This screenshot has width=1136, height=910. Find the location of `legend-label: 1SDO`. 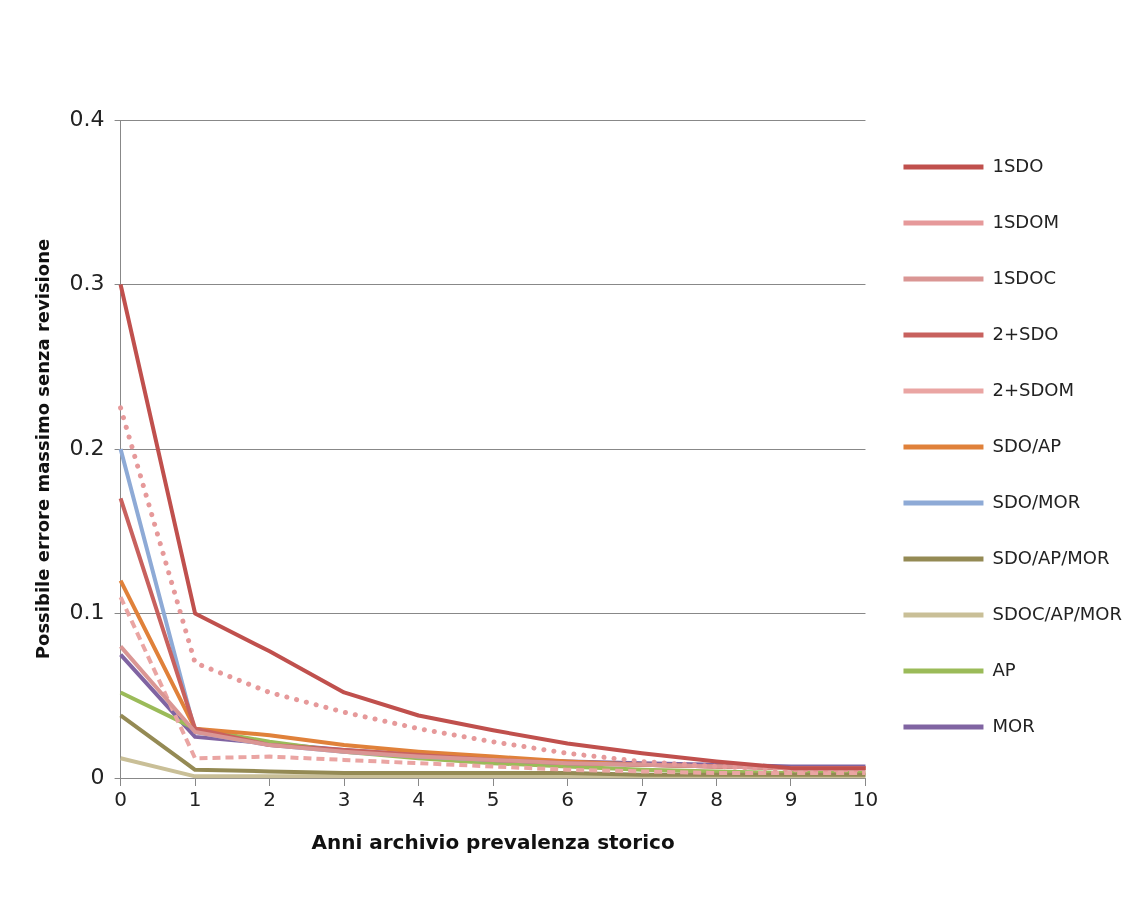

legend-label: 1SDO is located at coordinates (1018, 165).